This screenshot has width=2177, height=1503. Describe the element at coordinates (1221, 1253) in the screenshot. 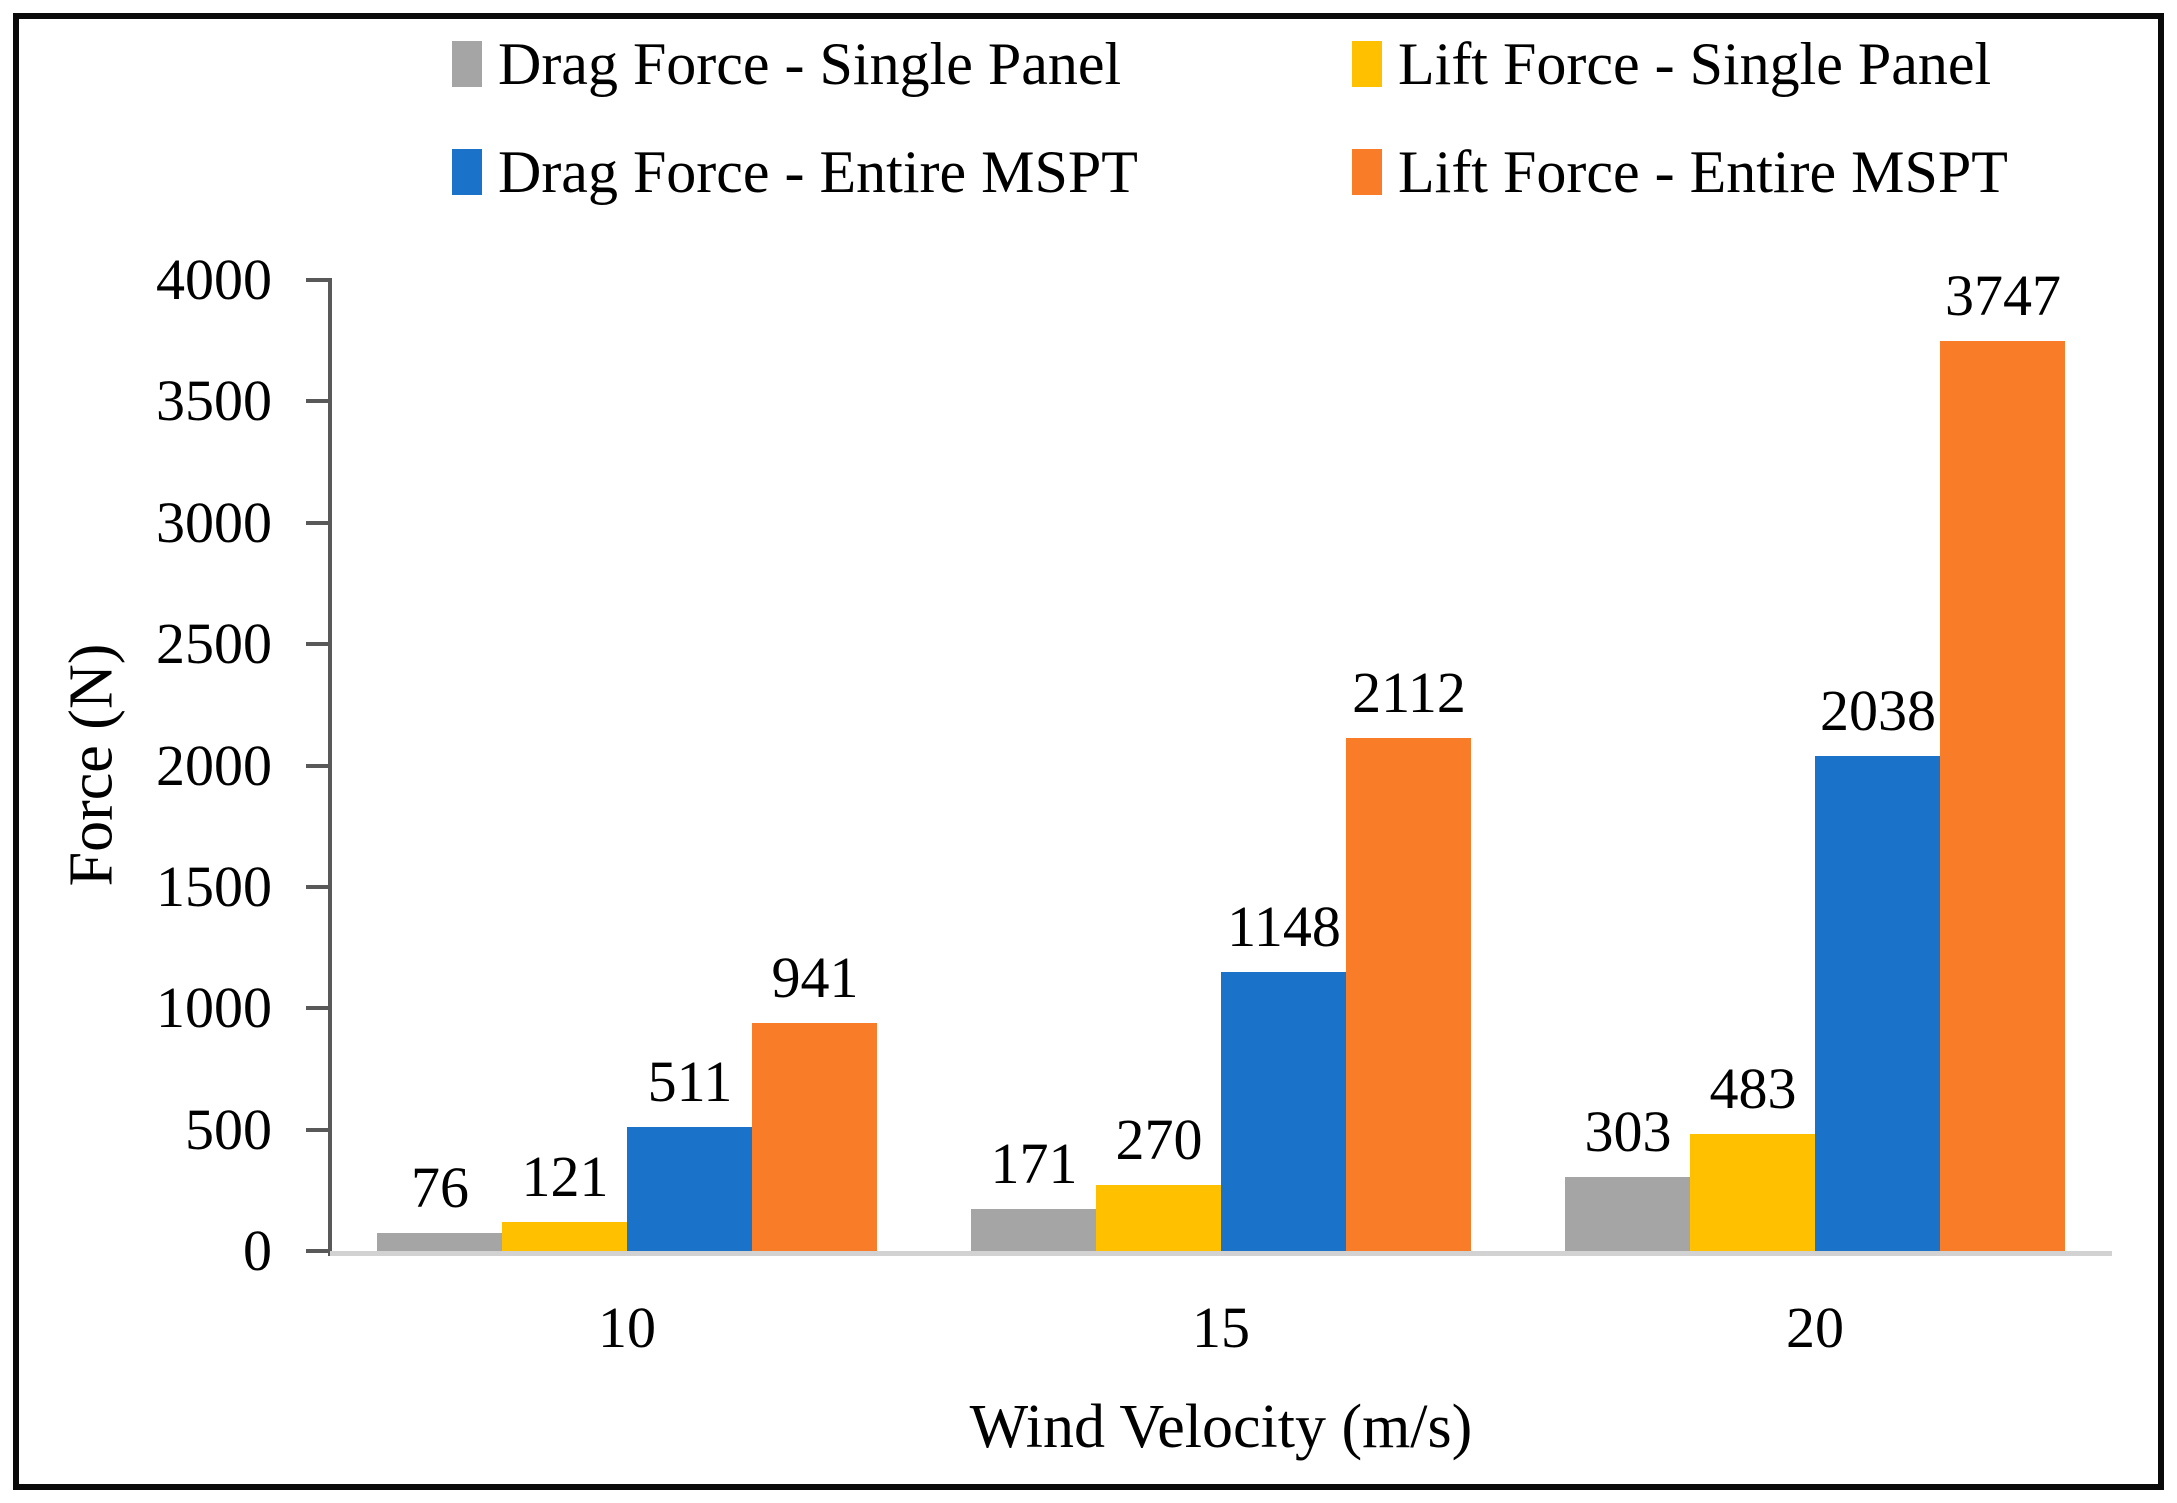

I see `x-axis-line` at that location.